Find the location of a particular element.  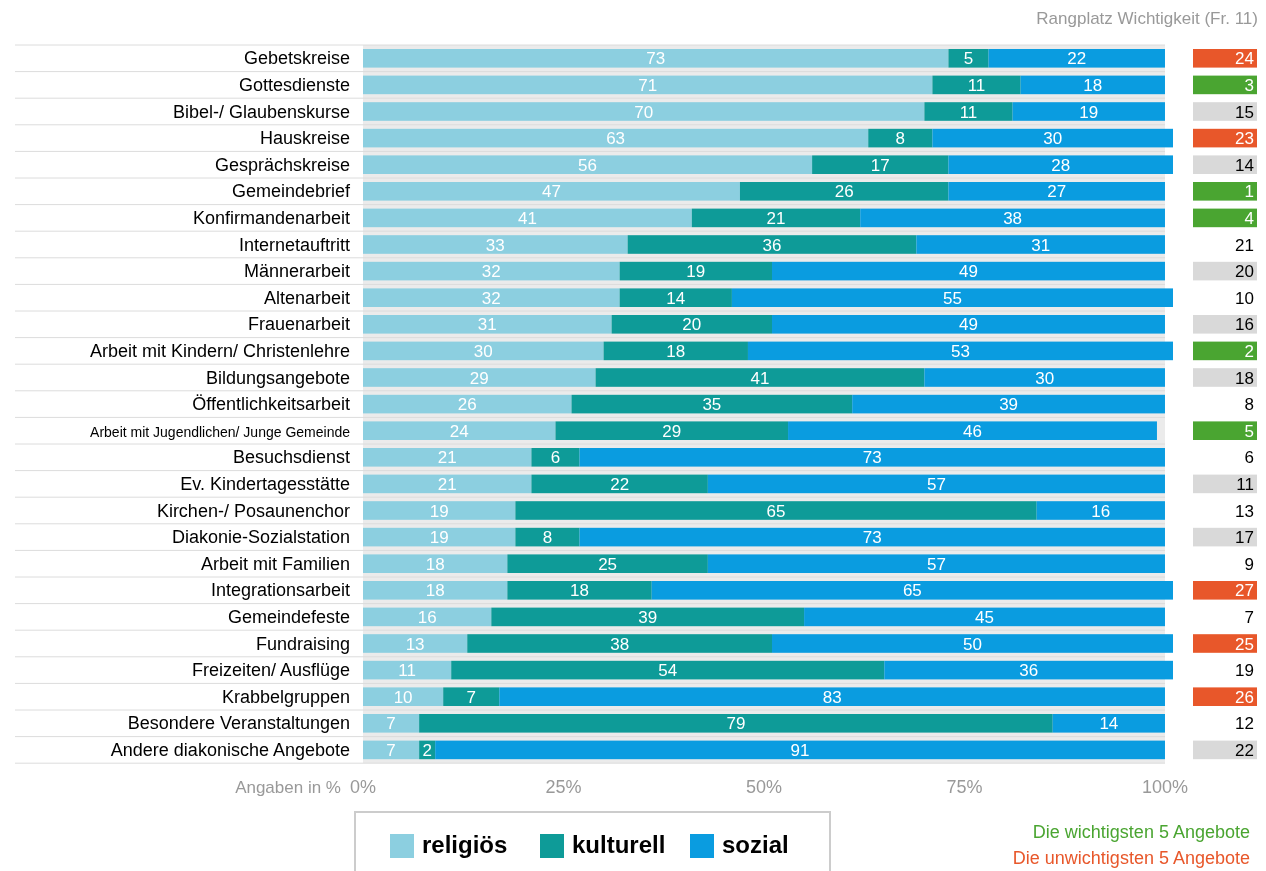

data-label: 91 is located at coordinates (800, 750).